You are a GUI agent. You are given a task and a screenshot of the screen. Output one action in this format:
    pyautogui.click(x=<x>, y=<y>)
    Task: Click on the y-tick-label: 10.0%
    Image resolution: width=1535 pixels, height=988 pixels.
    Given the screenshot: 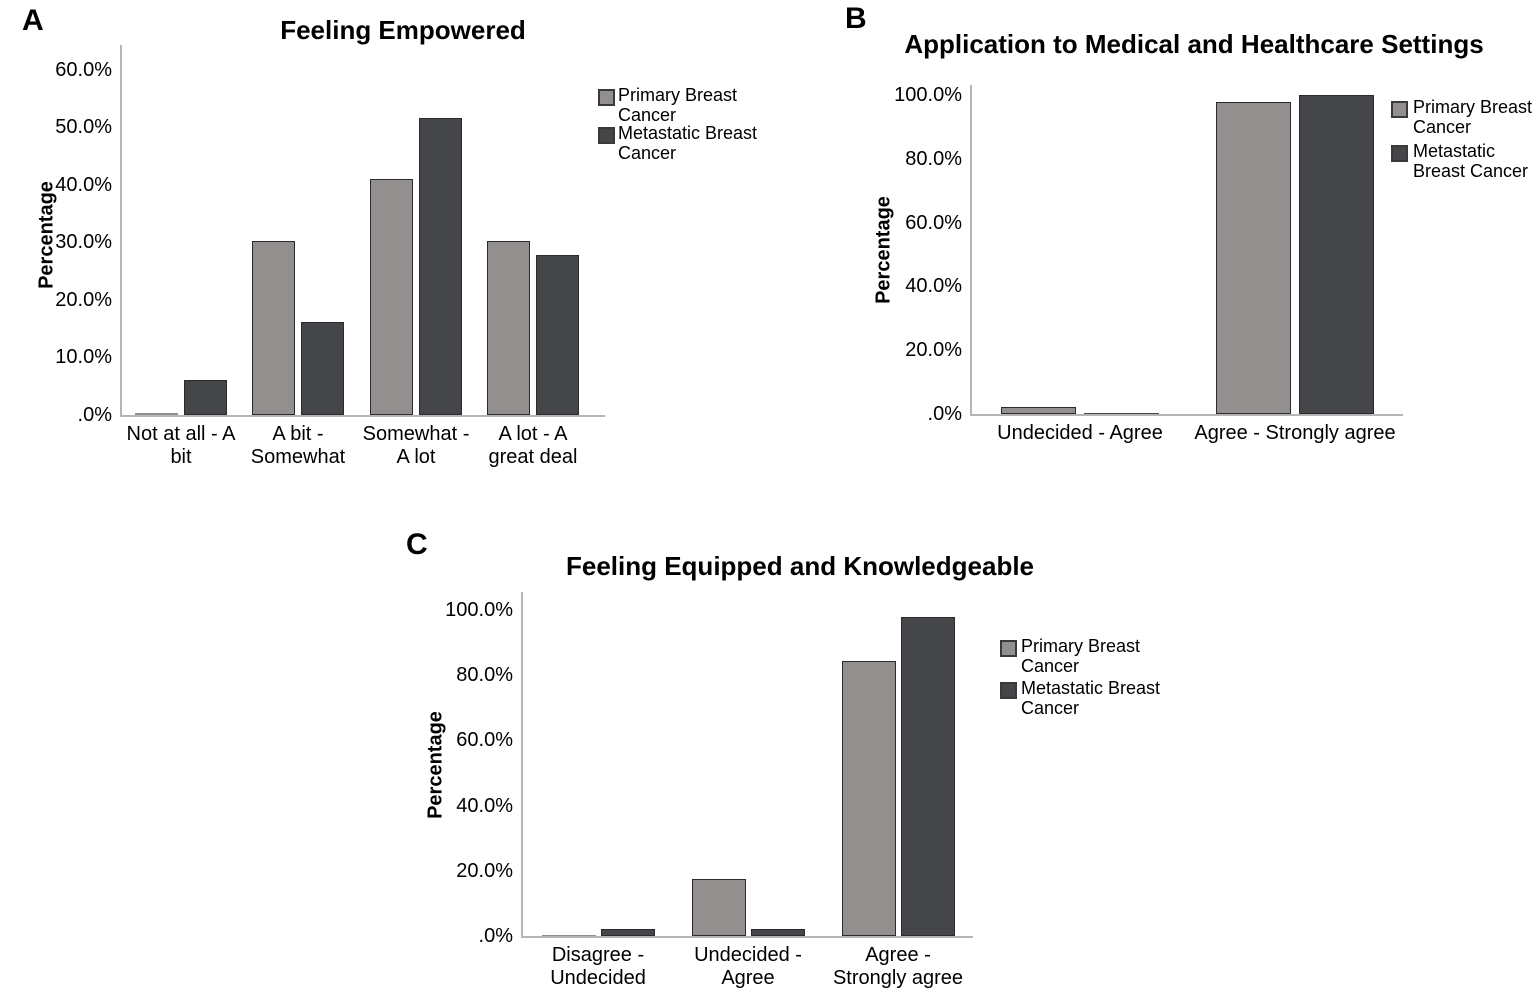 What is the action you would take?
    pyautogui.click(x=83, y=357)
    